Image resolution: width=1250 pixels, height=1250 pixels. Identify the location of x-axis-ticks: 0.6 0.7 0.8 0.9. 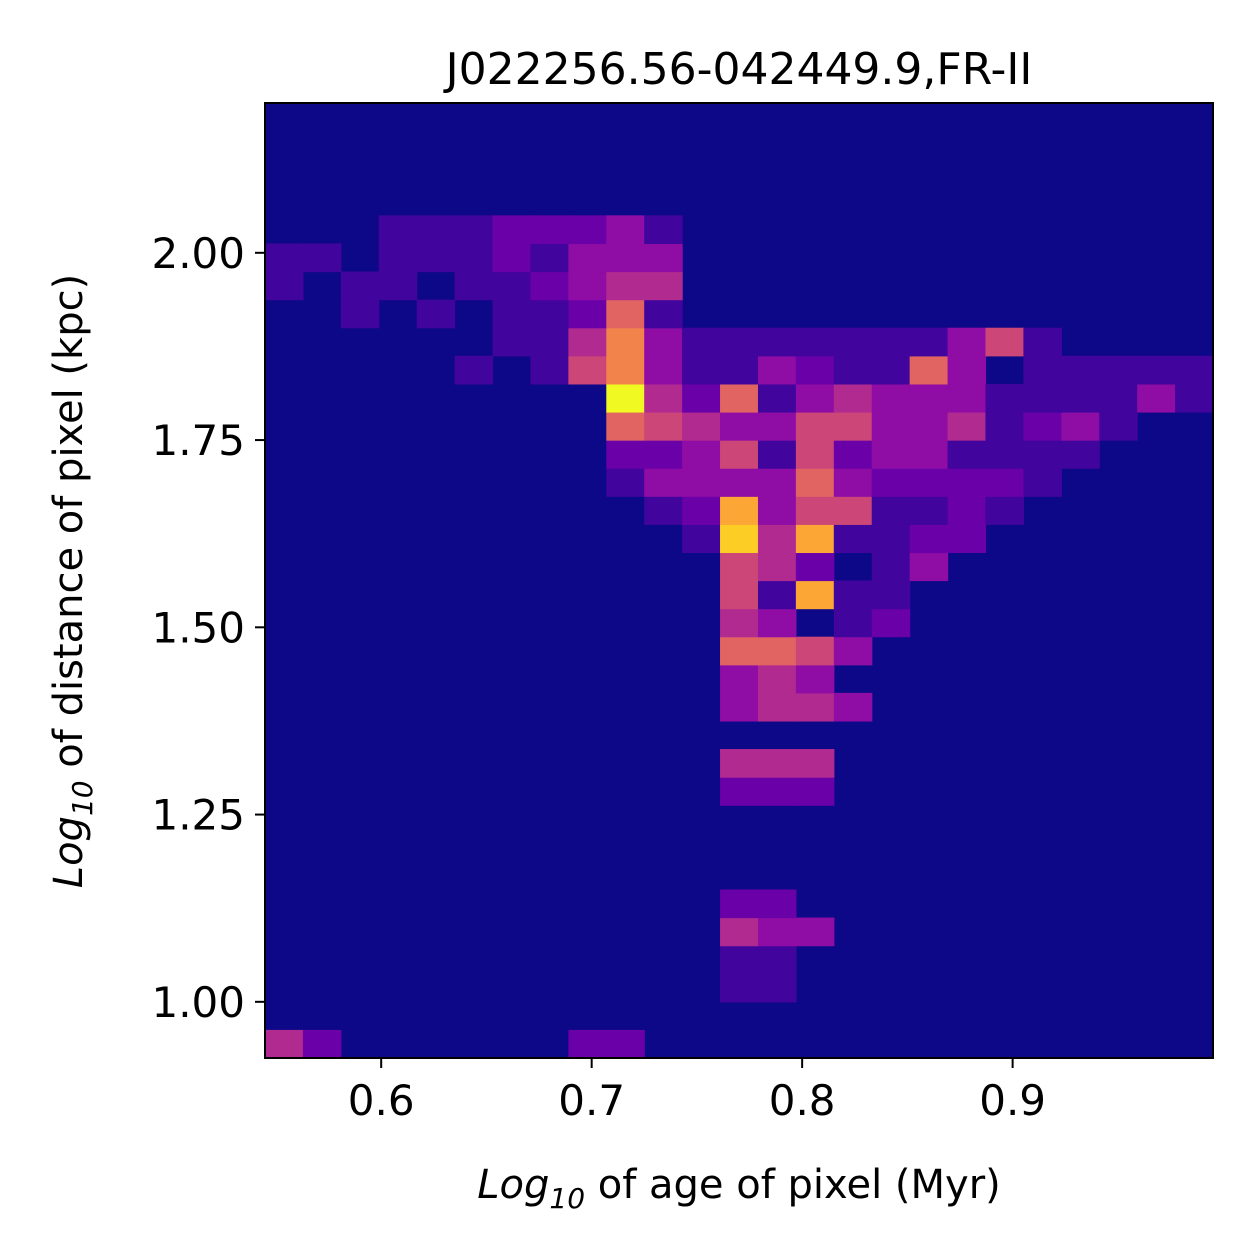
(697, 1091).